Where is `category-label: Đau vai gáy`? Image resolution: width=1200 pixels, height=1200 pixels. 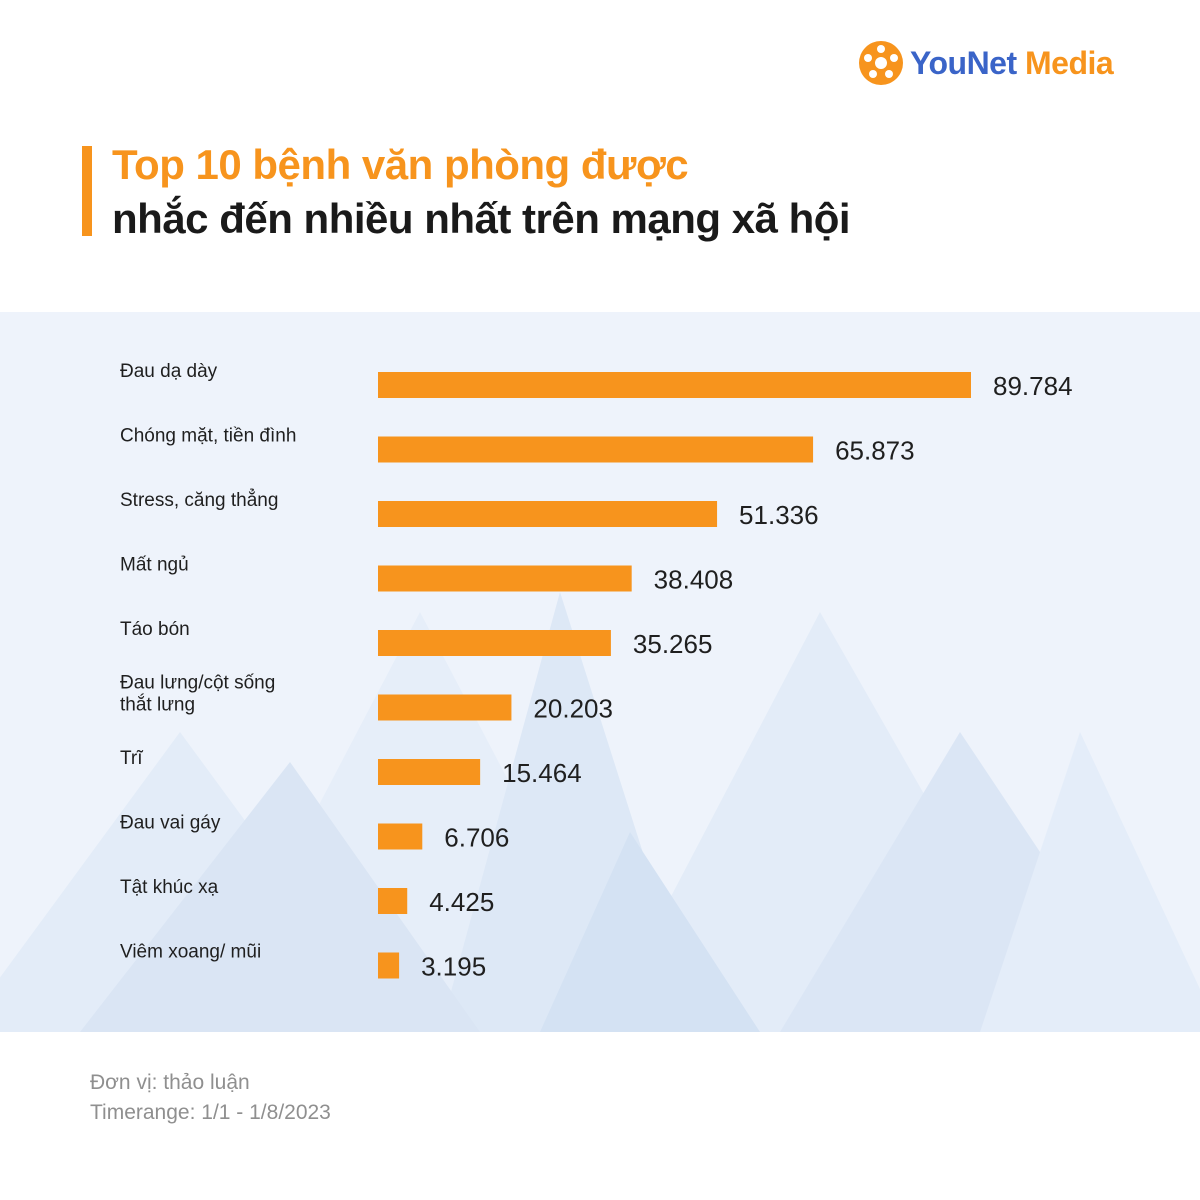 category-label: Đau vai gáy is located at coordinates (170, 823).